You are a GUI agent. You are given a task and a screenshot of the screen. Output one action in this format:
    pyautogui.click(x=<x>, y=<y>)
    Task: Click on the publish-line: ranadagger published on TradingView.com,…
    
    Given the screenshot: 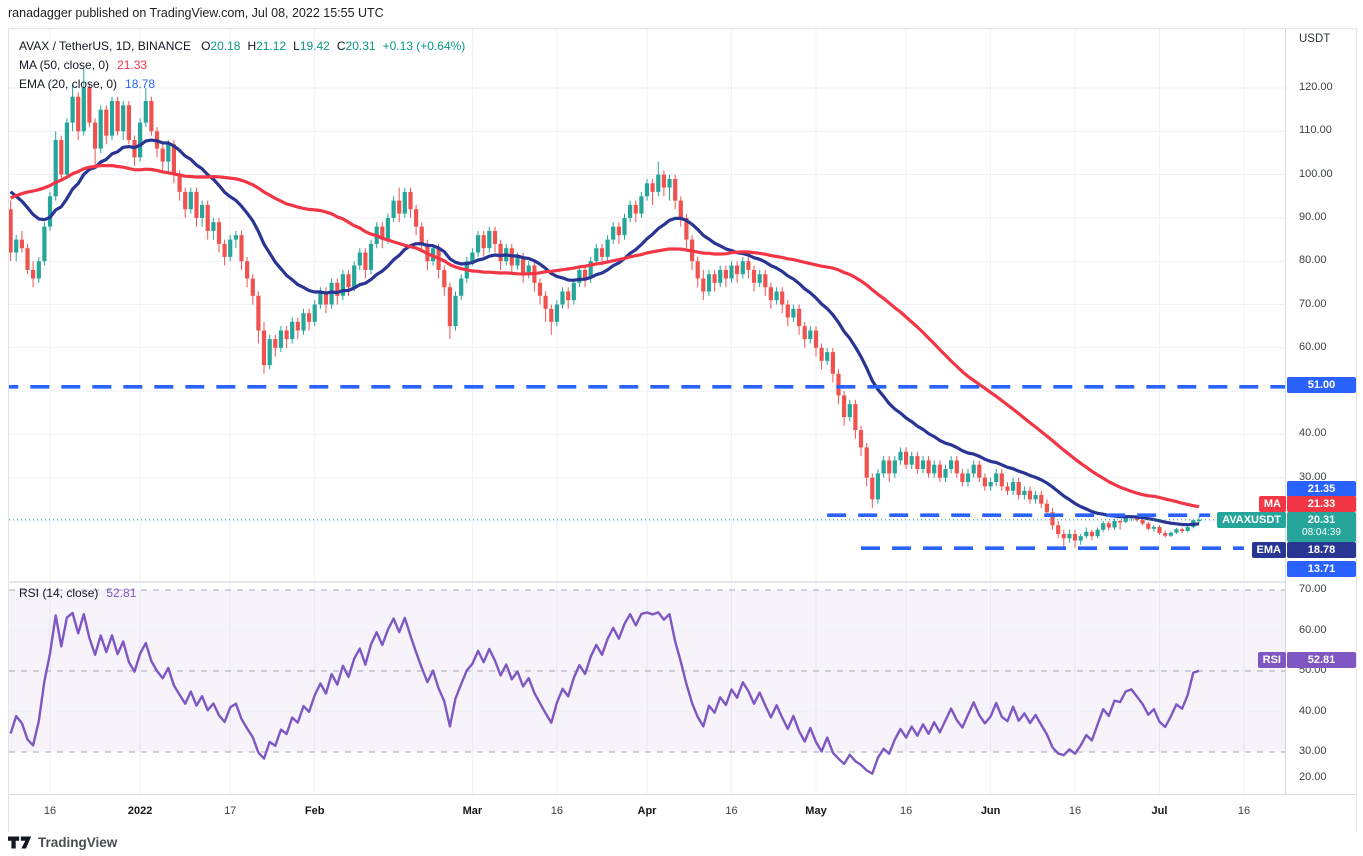 What is the action you would take?
    pyautogui.click(x=196, y=13)
    